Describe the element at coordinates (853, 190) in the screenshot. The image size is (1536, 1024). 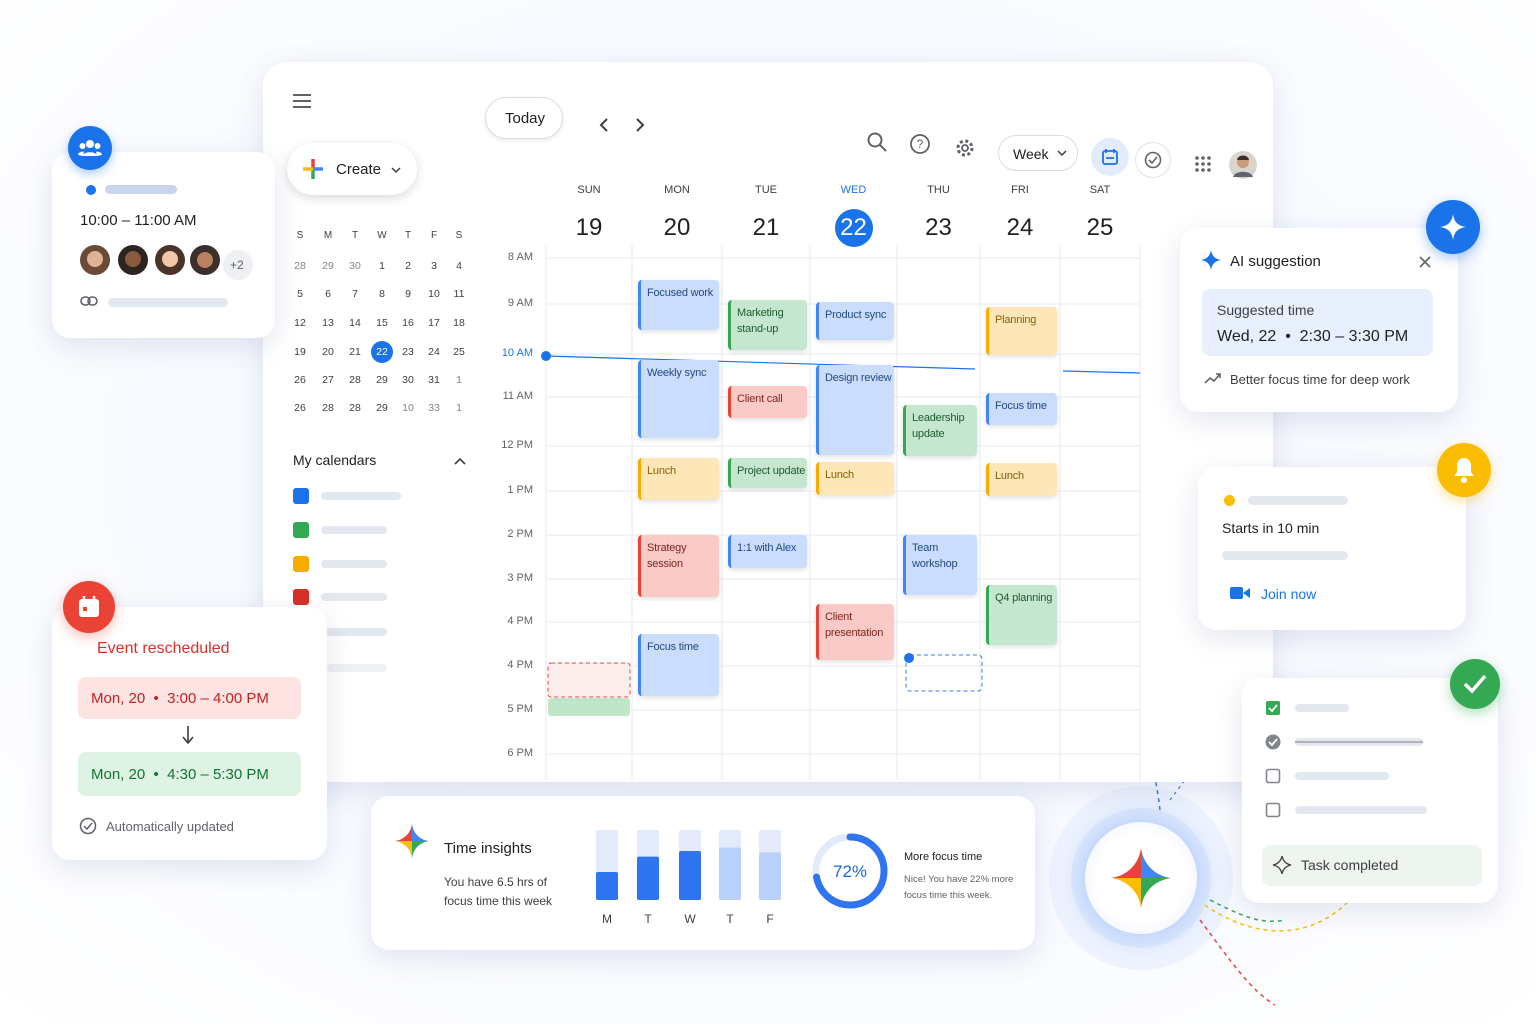
I see `day-name: WED` at that location.